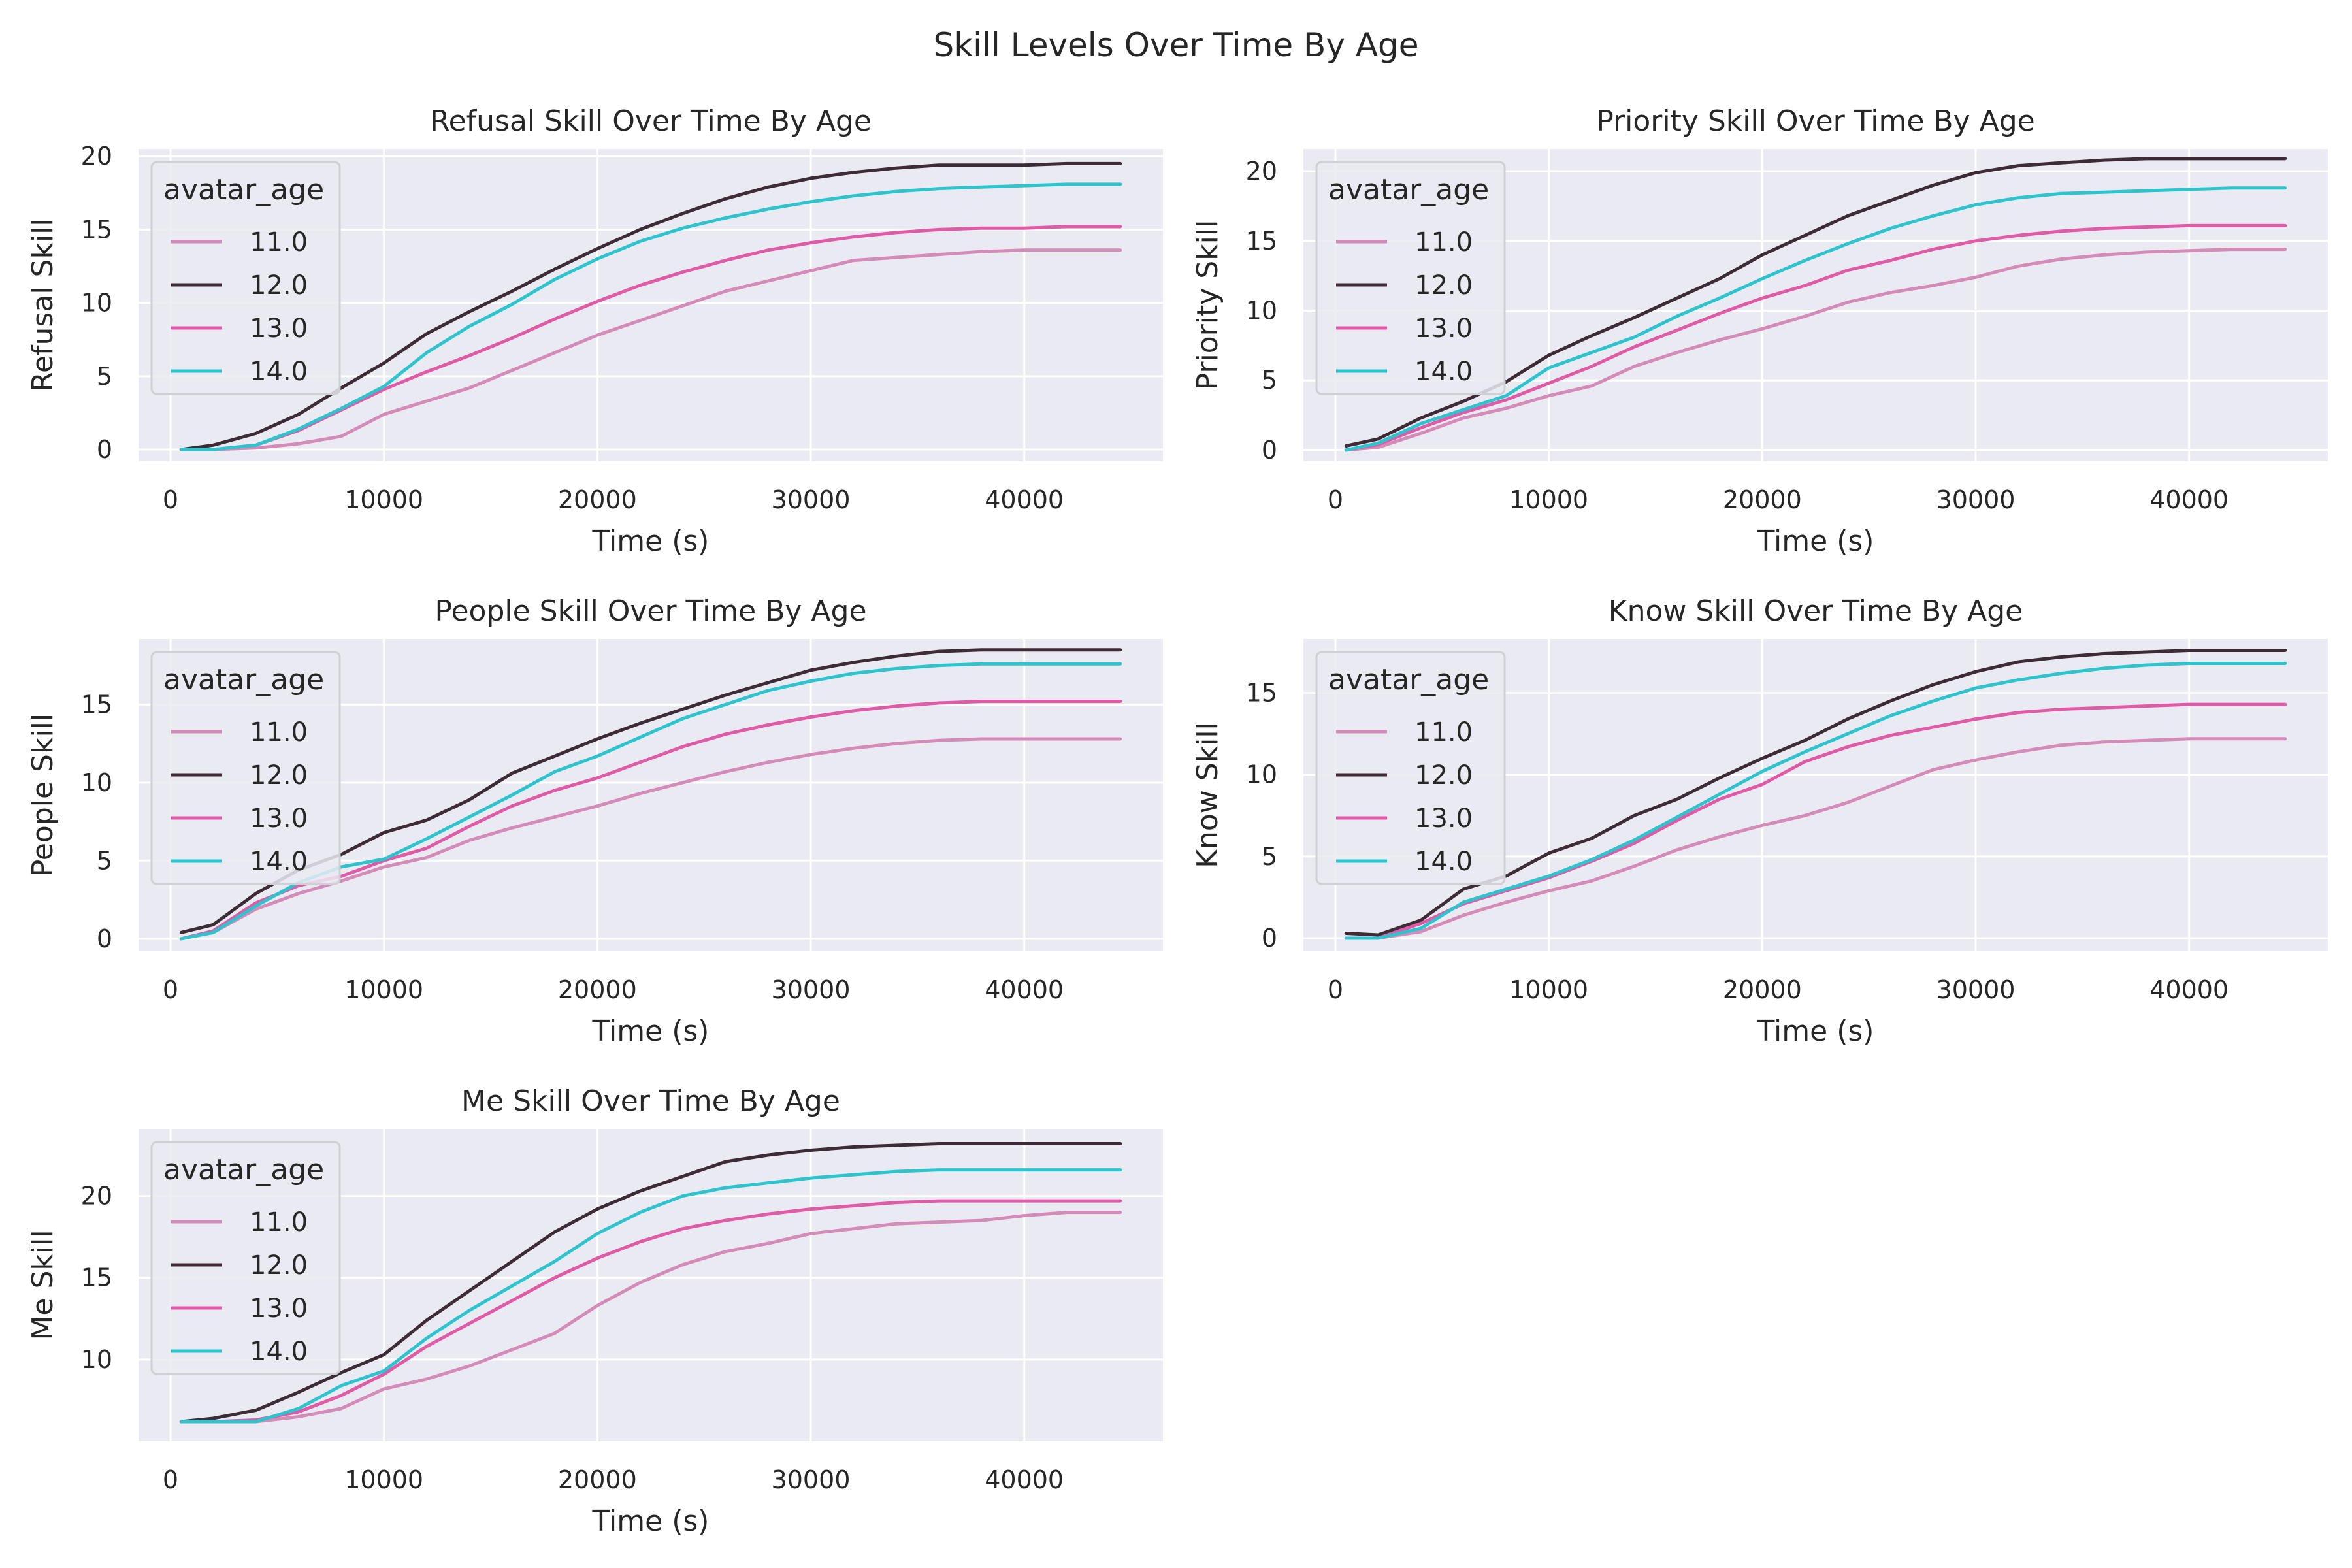  Describe the element at coordinates (1207, 305) in the screenshot. I see `y-axis-label: Priority Skill` at that location.